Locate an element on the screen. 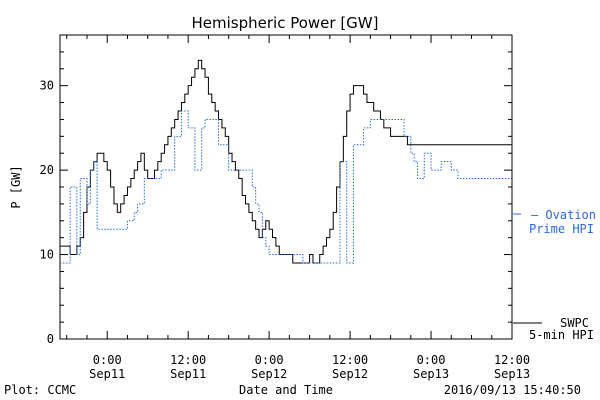  y-tick-label: 0 is located at coordinates (50, 339).